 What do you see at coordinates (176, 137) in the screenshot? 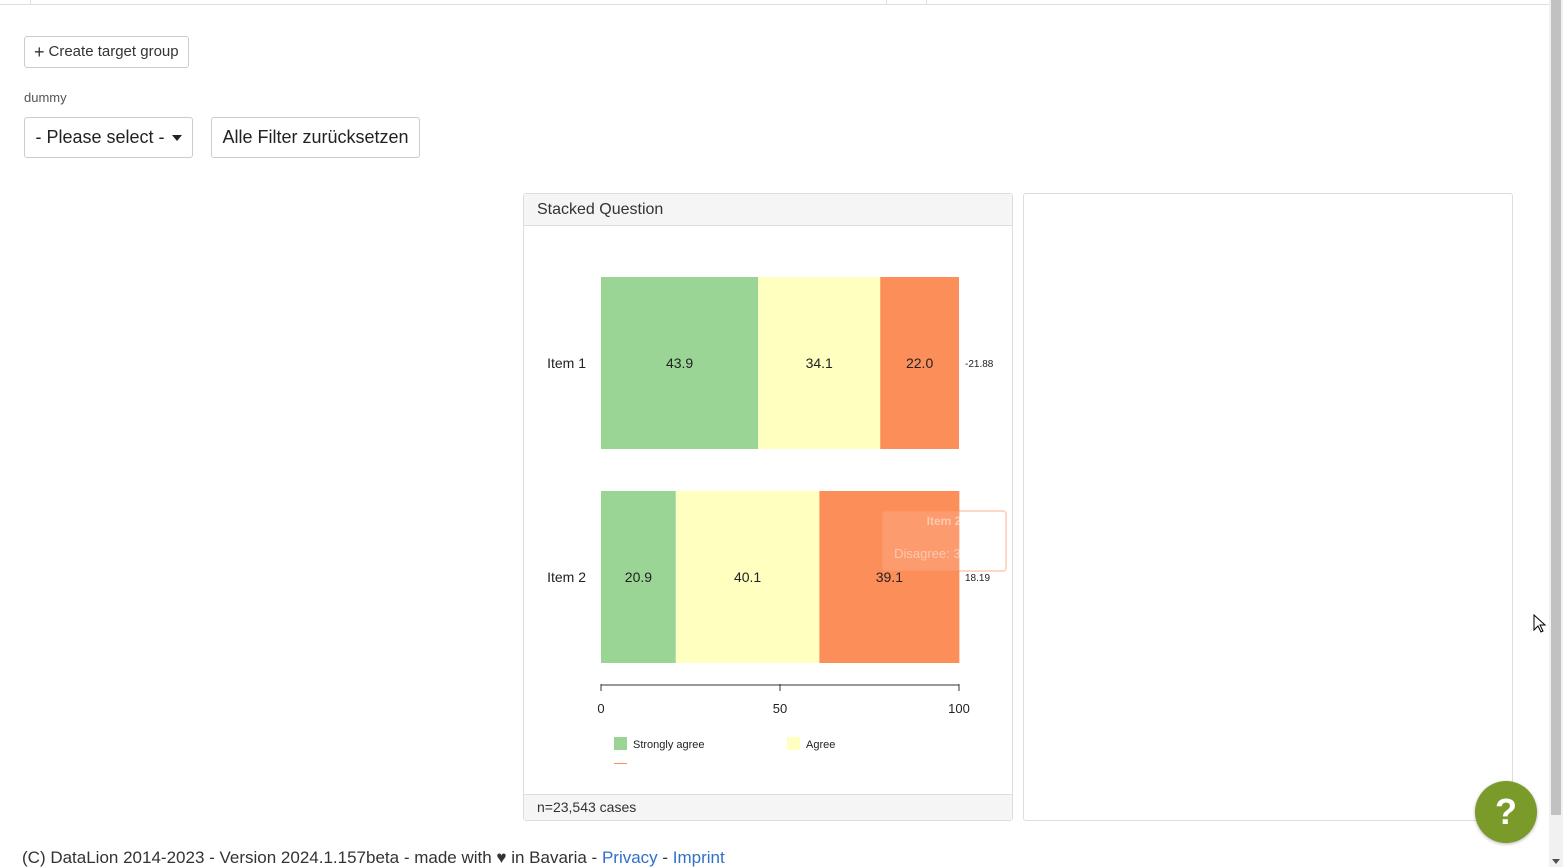
I see `caret-down-icon` at bounding box center [176, 137].